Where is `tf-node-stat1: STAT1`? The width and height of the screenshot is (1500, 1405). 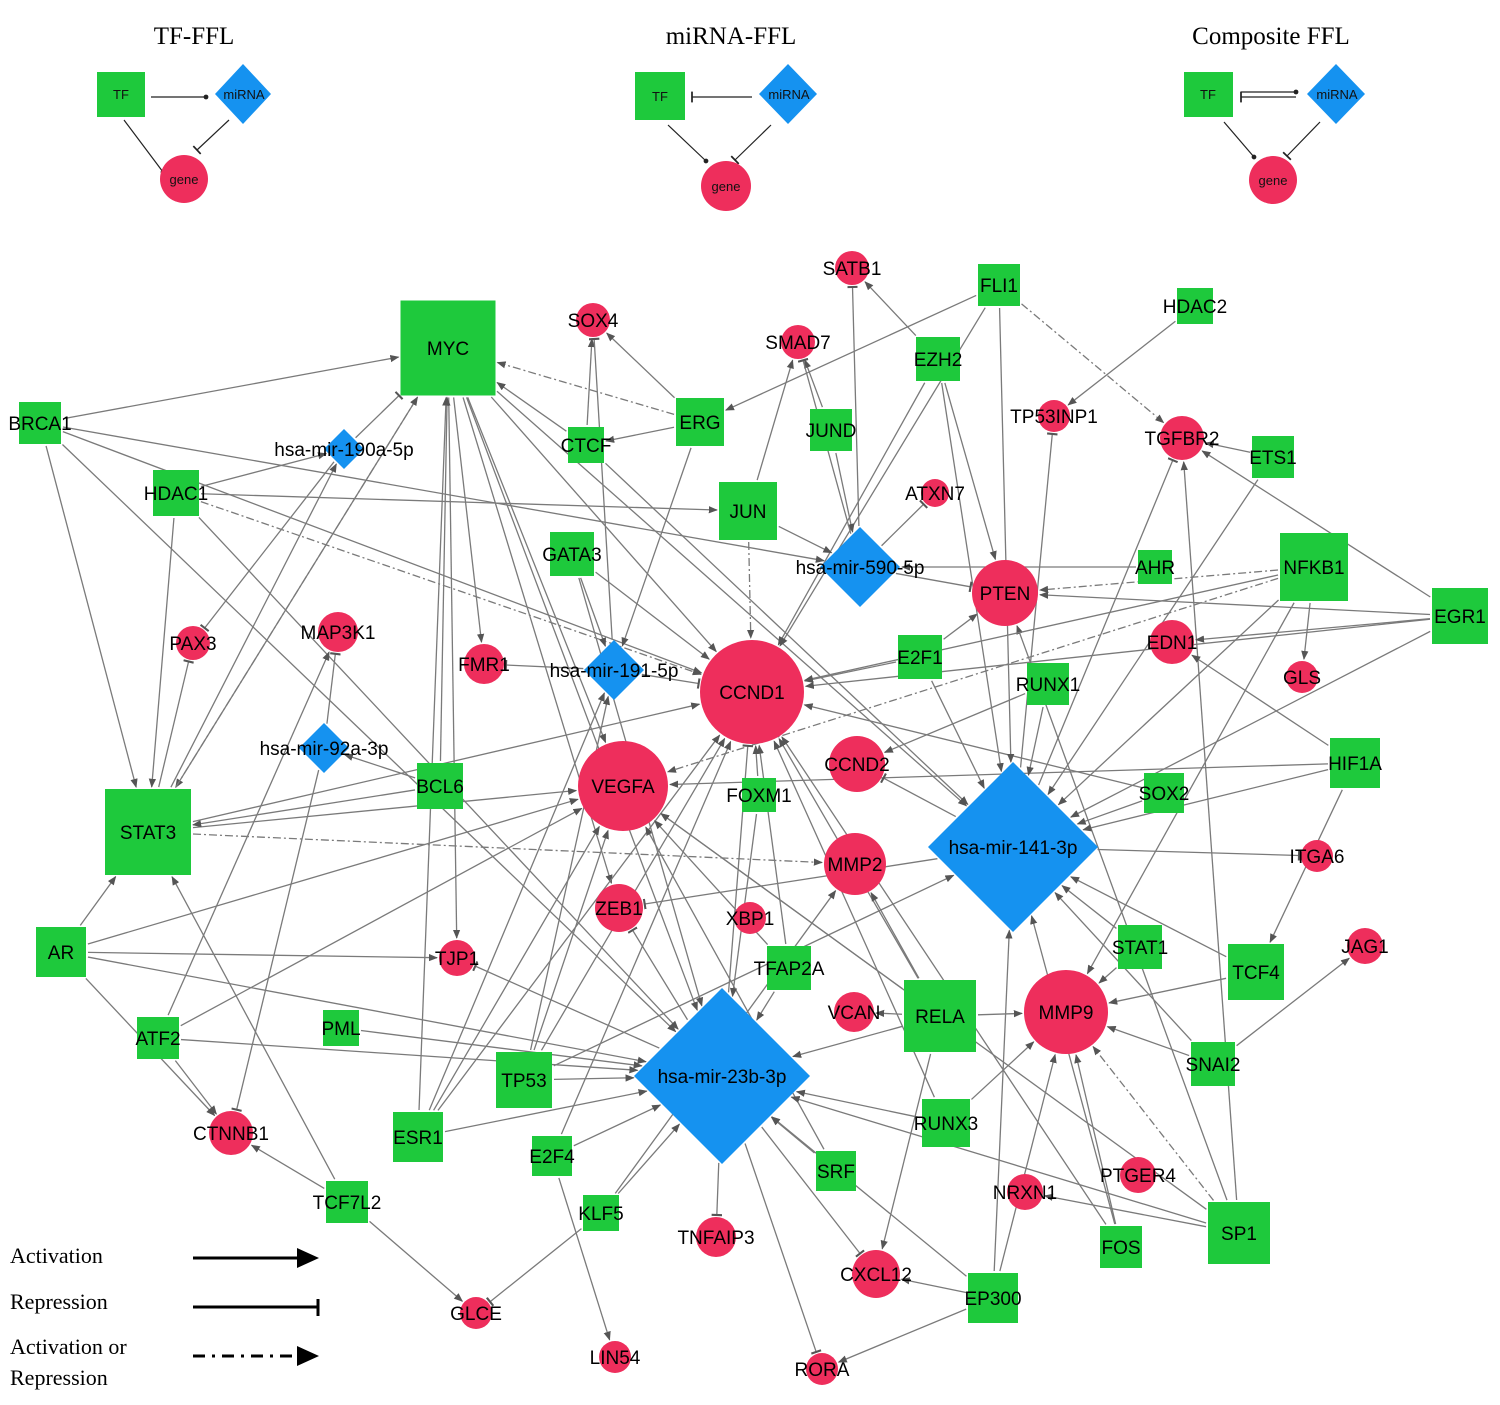 tf-node-stat1: STAT1 is located at coordinates (1140, 947).